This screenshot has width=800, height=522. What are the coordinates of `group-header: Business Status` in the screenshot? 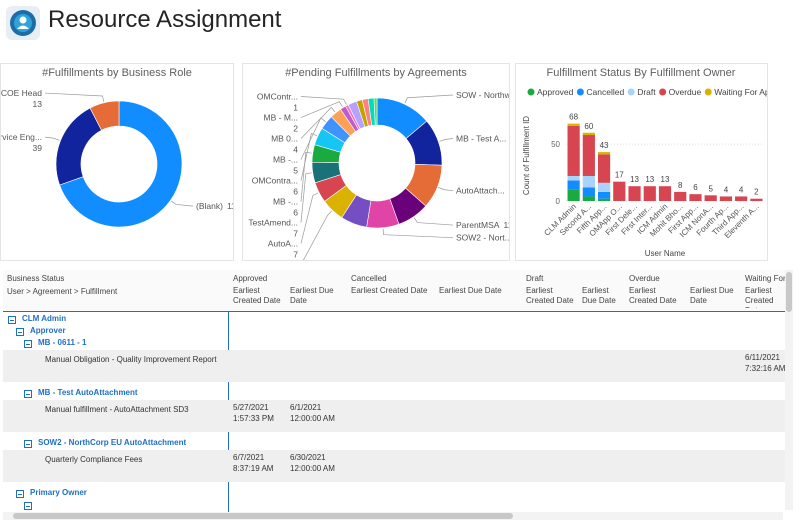 It's located at (36, 278).